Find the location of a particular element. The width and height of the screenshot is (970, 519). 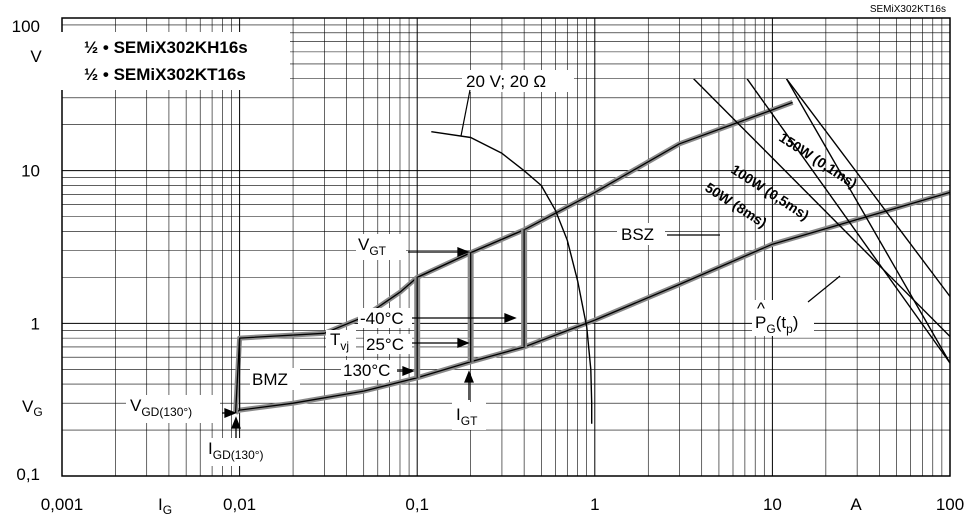

tvj-label: Tvj is located at coordinates (339, 341).